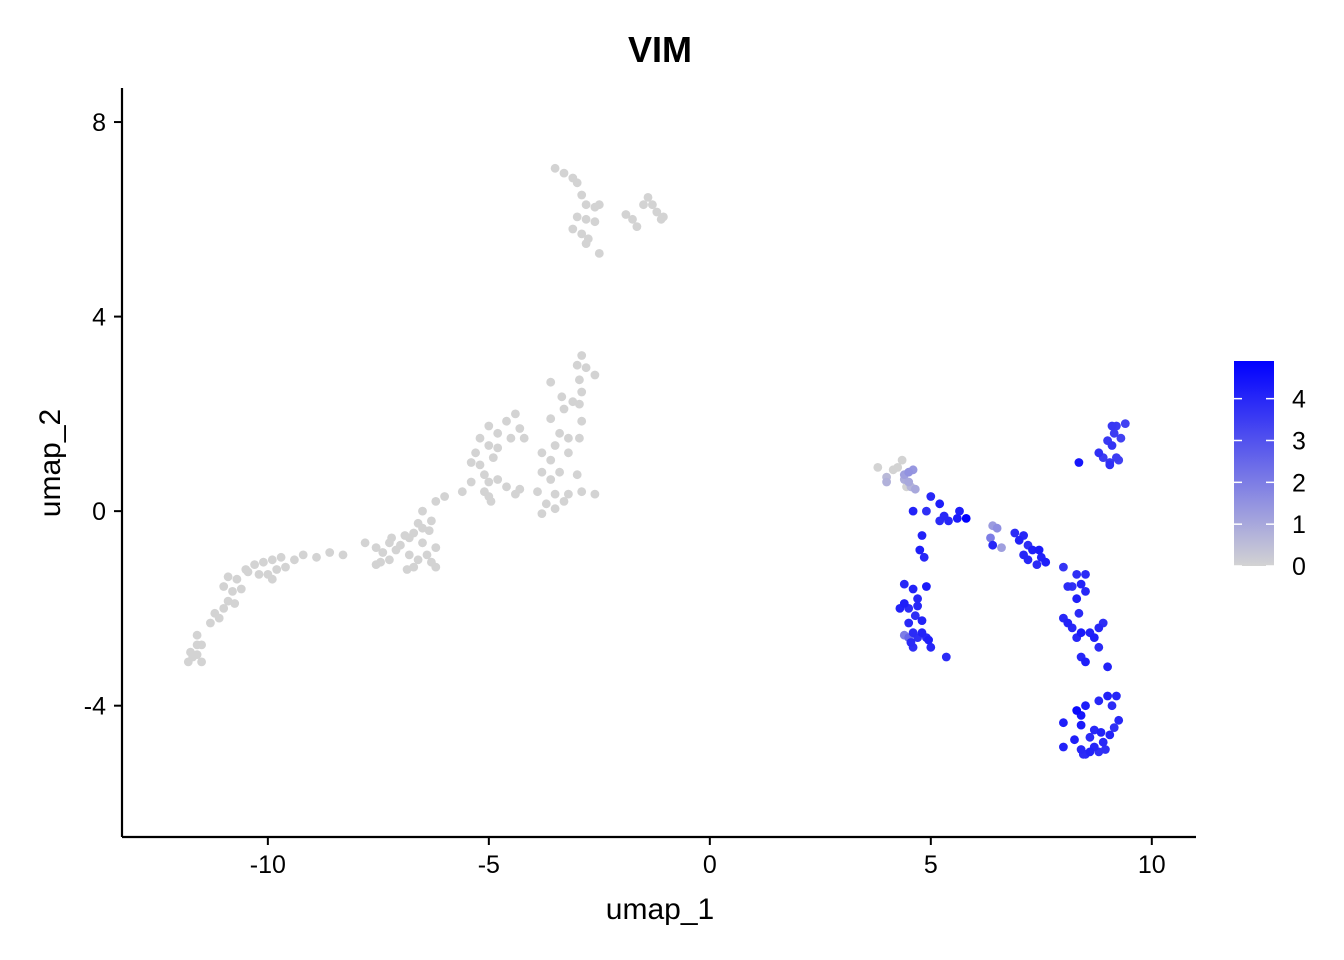 The width and height of the screenshot is (1344, 960). I want to click on colorbar-tick-label: 2, so click(1299, 483).